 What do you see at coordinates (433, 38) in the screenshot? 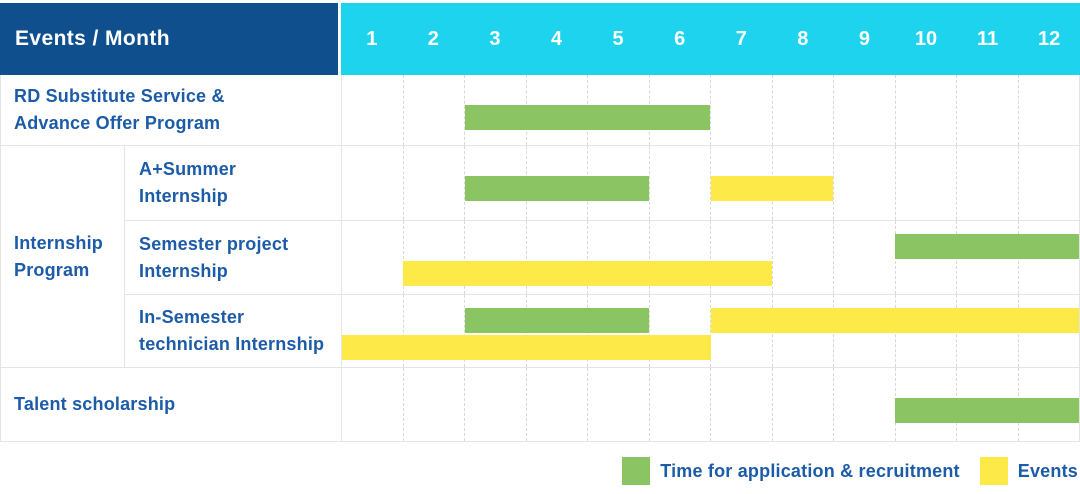
I see `month-label: 2` at bounding box center [433, 38].